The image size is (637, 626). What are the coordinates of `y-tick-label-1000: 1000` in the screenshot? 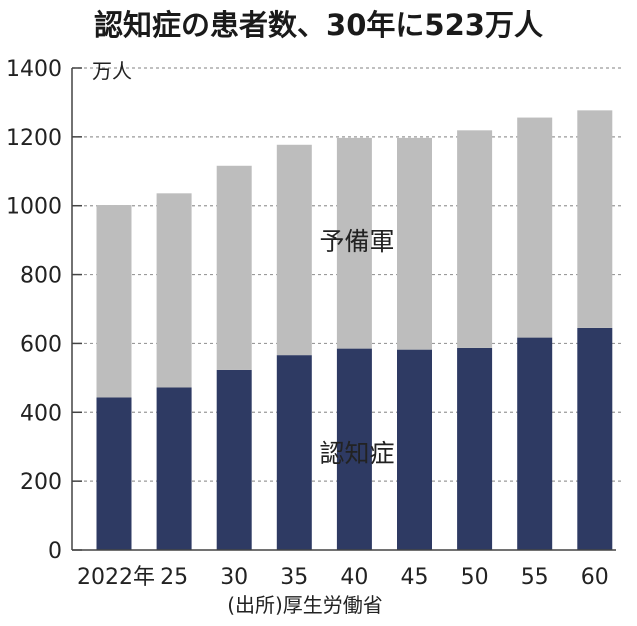 It's located at (34, 207).